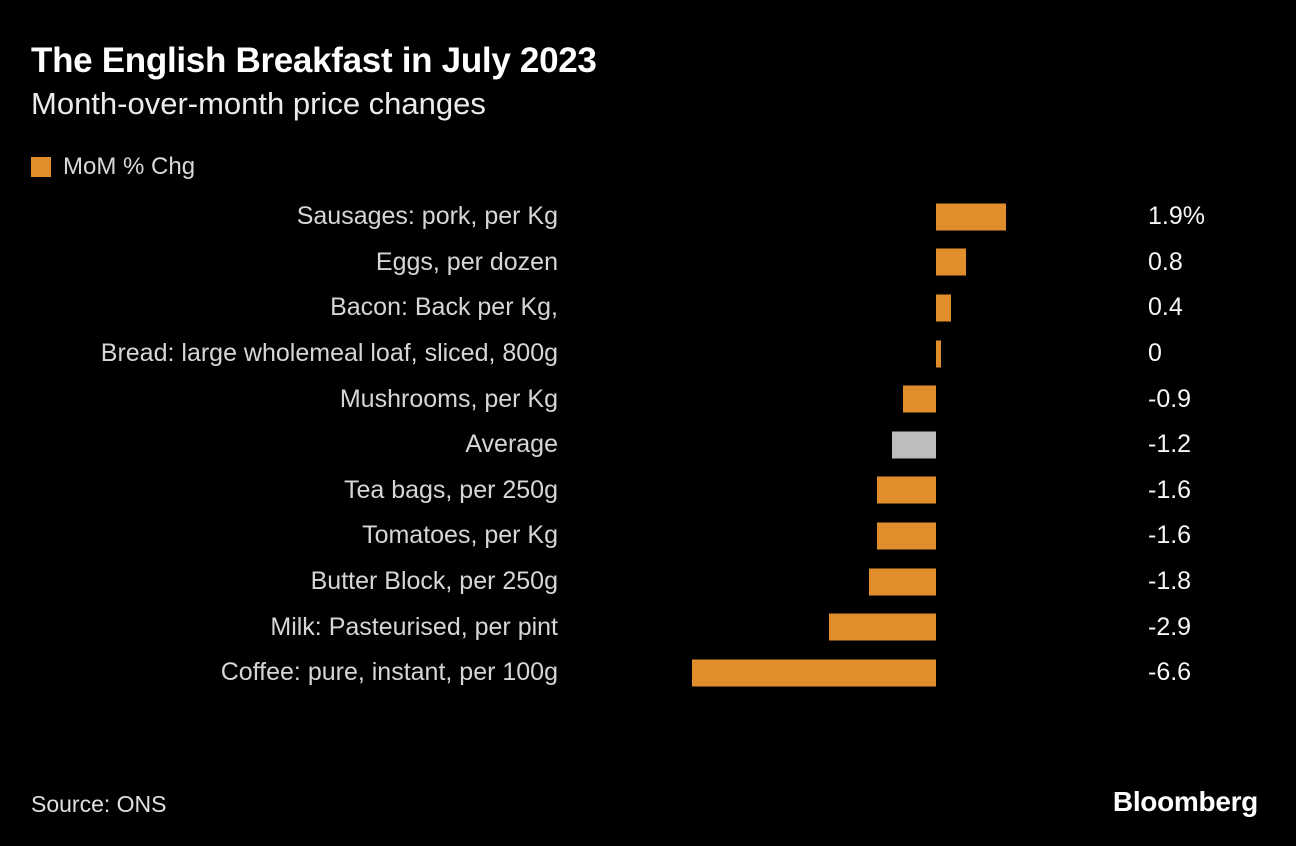 This screenshot has height=846, width=1296. Describe the element at coordinates (466, 261) in the screenshot. I see `category-label: Eggs, per dozen` at that location.